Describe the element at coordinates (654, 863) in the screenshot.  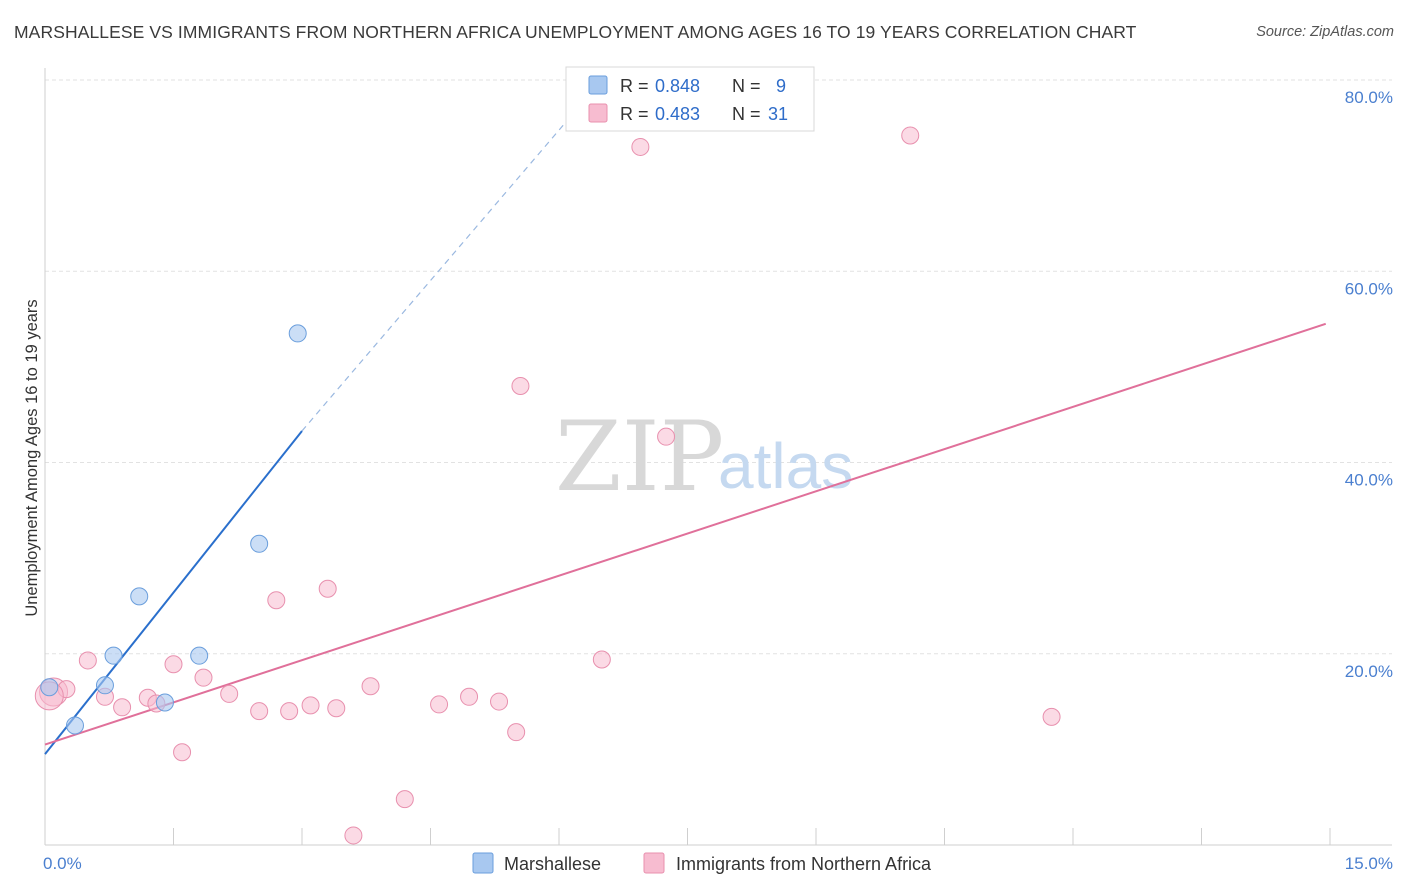
I see `legend-swatch-northern-africa-bottom` at that location.